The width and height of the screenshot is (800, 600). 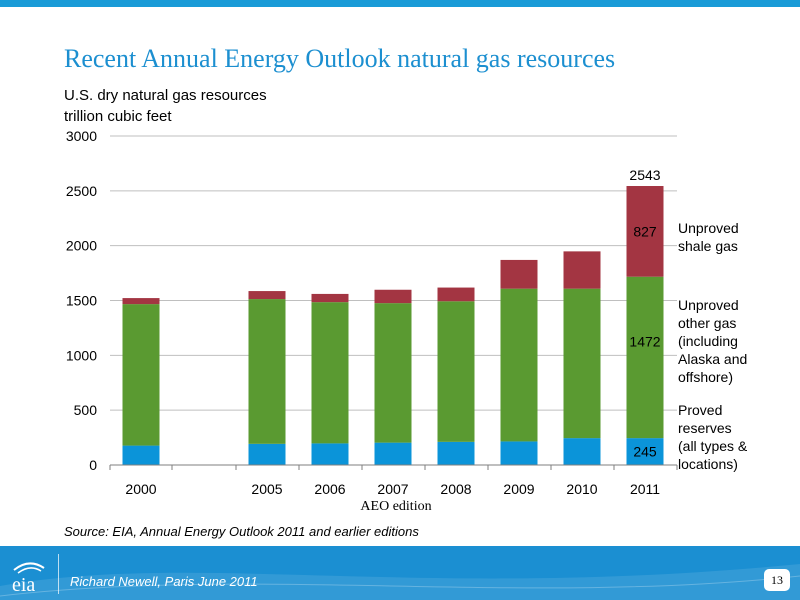 I want to click on x-tick-label-2008: 2008, so click(x=455, y=489).